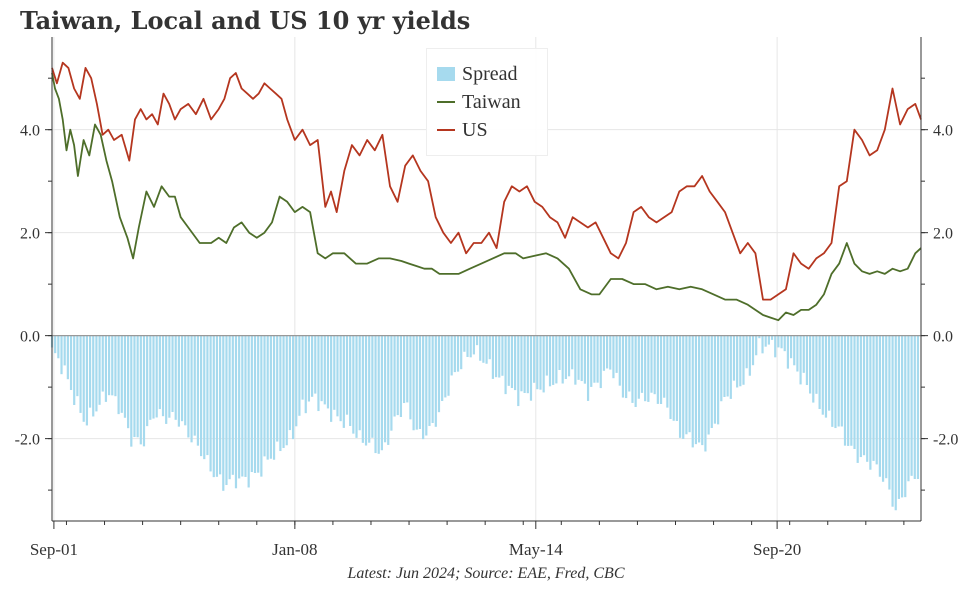  What do you see at coordinates (475, 129) in the screenshot?
I see `legend-label-us: US` at bounding box center [475, 129].